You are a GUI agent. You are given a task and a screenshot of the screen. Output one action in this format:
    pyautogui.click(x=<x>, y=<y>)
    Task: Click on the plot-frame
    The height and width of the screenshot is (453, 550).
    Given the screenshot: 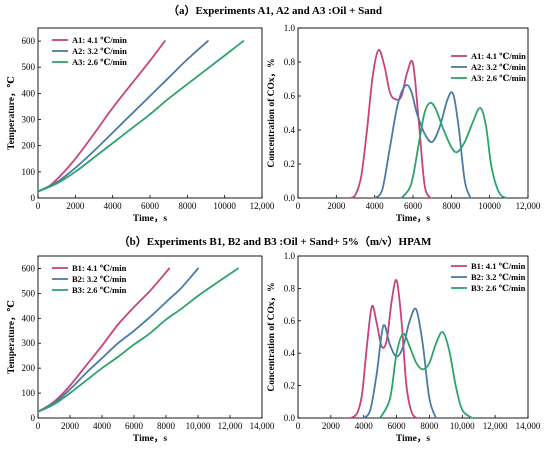 What is the action you would take?
    pyautogui.click(x=150, y=337)
    